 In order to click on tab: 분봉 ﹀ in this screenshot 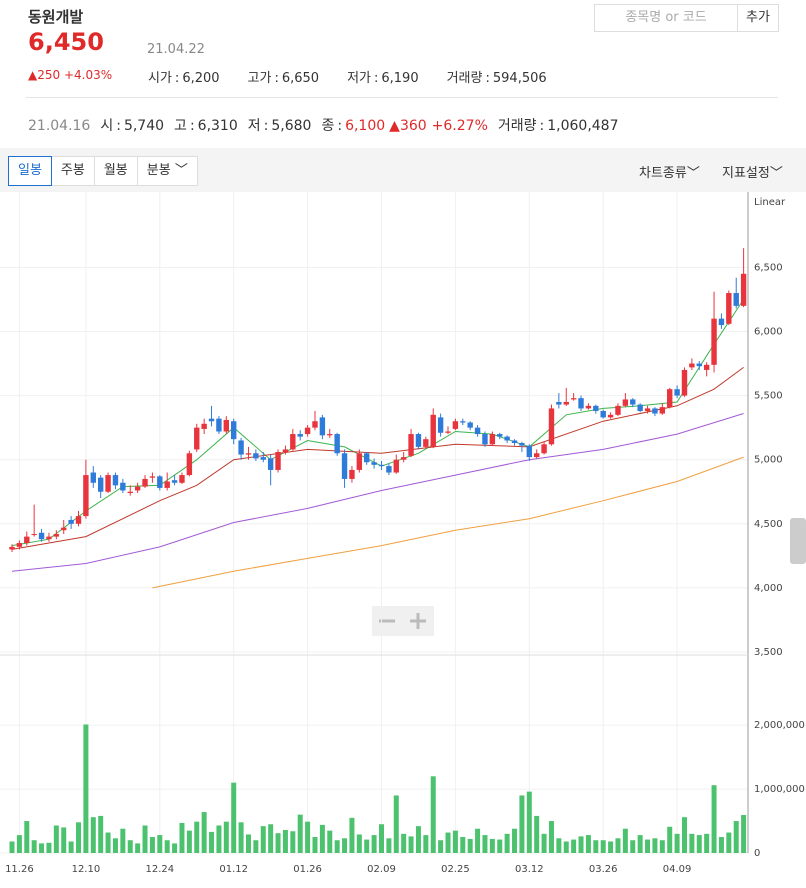, I will do `click(167, 171)`.